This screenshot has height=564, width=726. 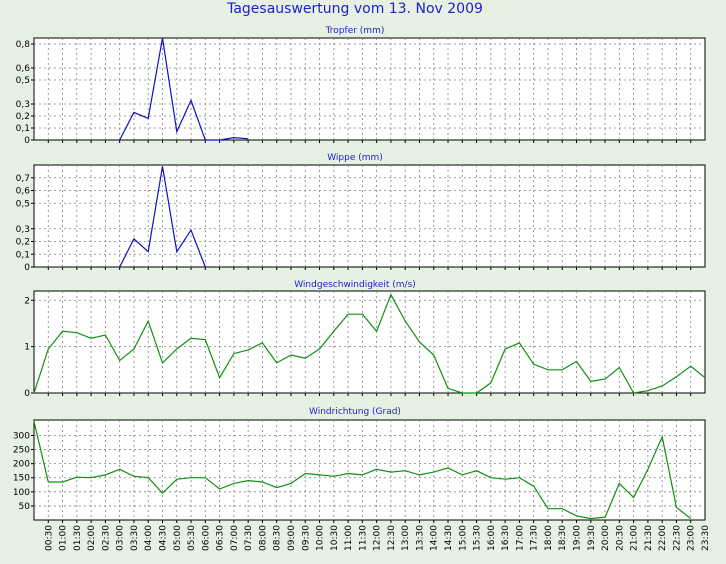 I want to click on x-tick-label: 18:30, so click(x=563, y=538).